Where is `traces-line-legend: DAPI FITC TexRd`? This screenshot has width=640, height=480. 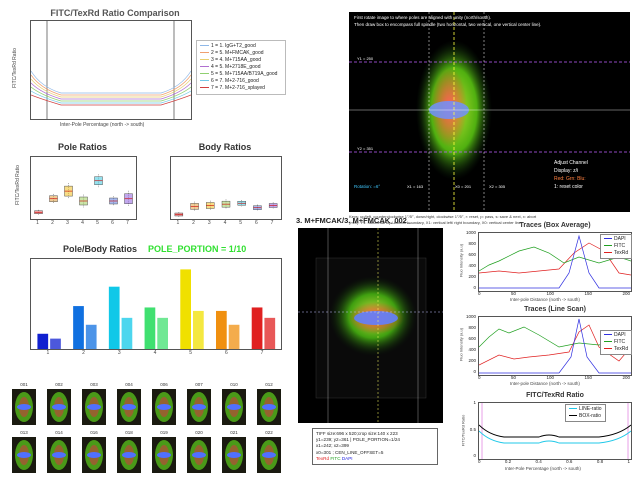
traces-line-legend: DAPI FITC TexRd is located at coordinates (616, 342).